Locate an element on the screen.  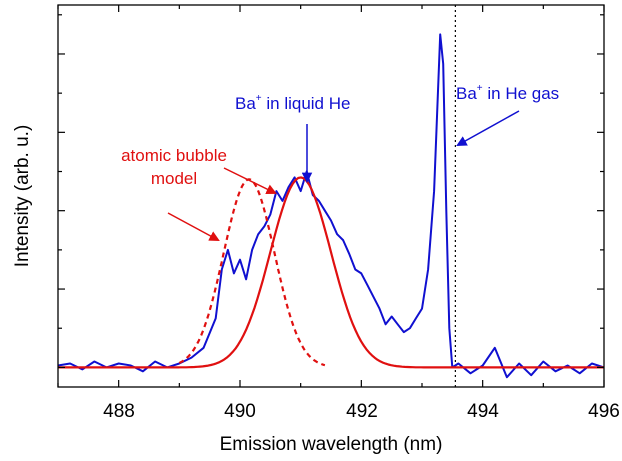
arrow-gas-he is located at coordinates (488, 128).